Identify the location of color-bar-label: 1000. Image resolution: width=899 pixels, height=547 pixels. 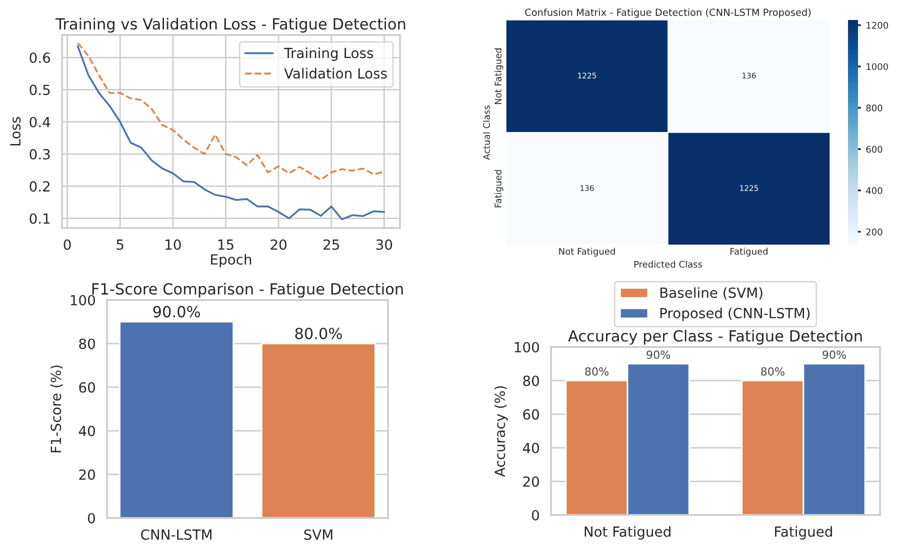
(877, 66).